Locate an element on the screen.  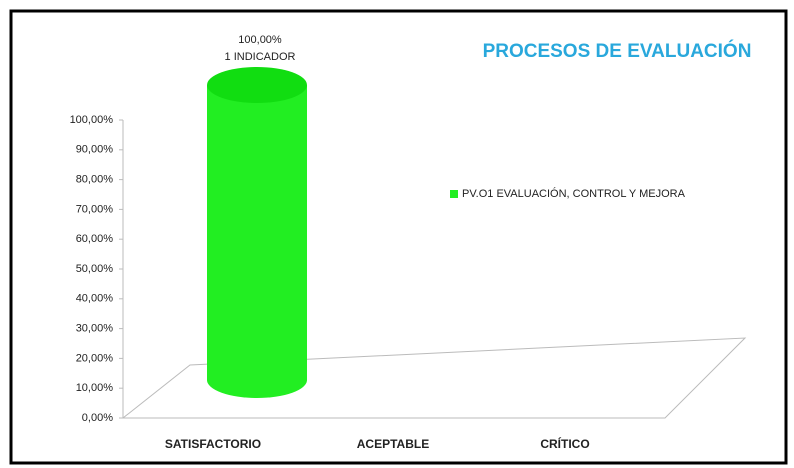
legend-label: PV.O1 EVALUACIÓN, CONTROL Y MEJORA is located at coordinates (573, 194).